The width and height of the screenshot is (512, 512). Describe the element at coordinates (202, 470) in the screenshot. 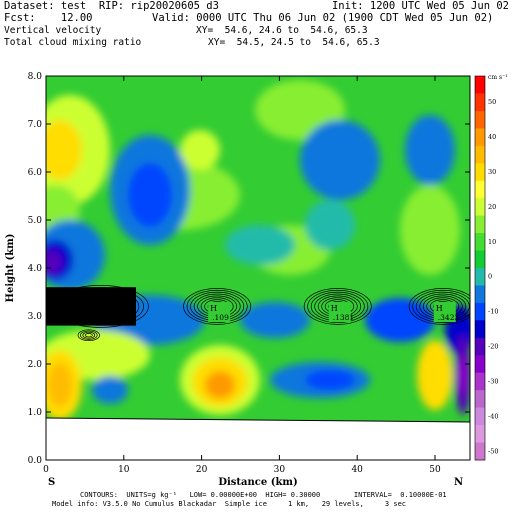

I see `x-tick-label: 20` at that location.